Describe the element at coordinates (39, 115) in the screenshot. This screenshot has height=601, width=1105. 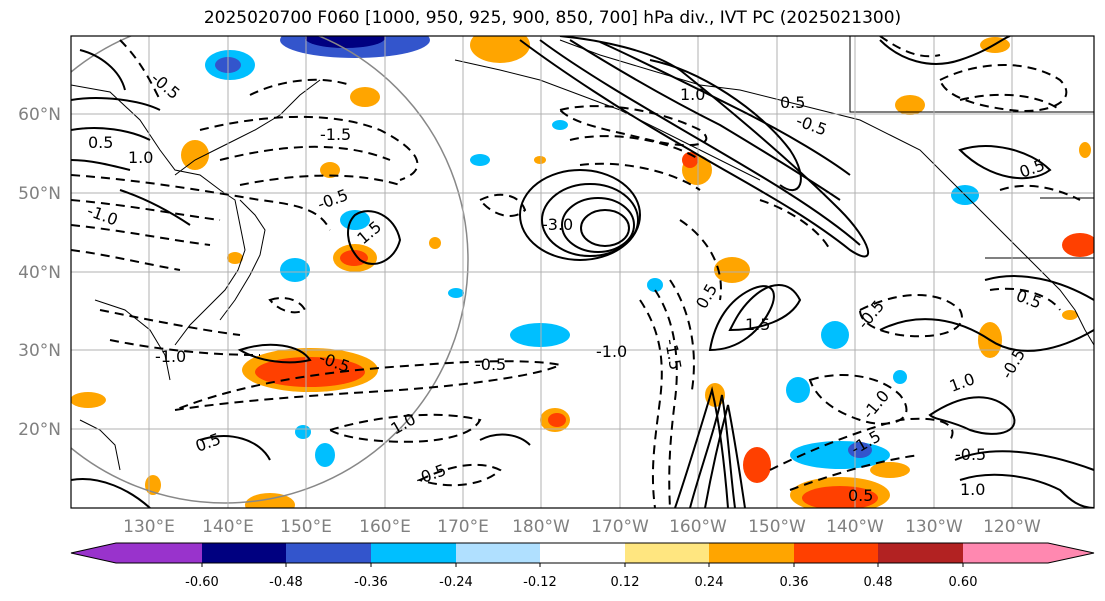
I see `lat-label: 60°N` at that location.